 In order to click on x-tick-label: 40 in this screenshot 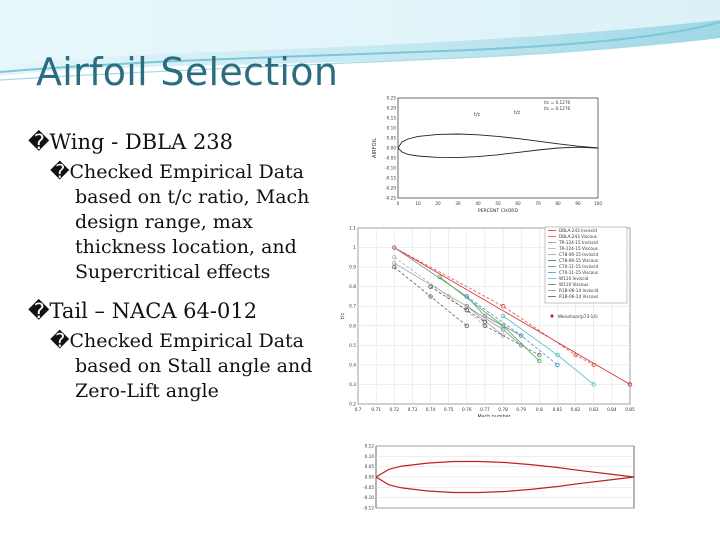, I will do `click(478, 203)`.